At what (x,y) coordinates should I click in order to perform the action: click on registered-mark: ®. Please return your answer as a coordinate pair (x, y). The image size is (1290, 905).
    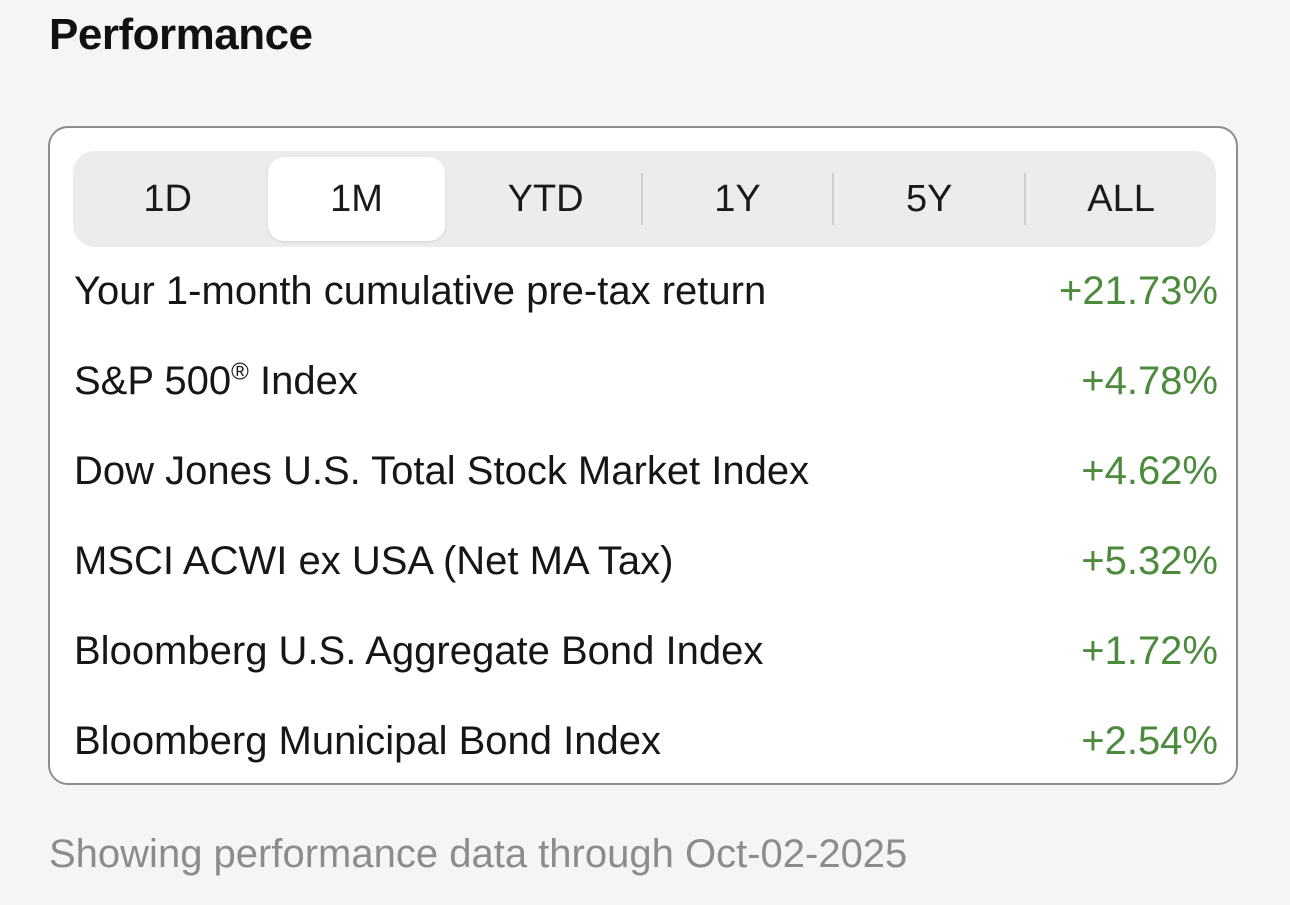
    Looking at the image, I should click on (240, 372).